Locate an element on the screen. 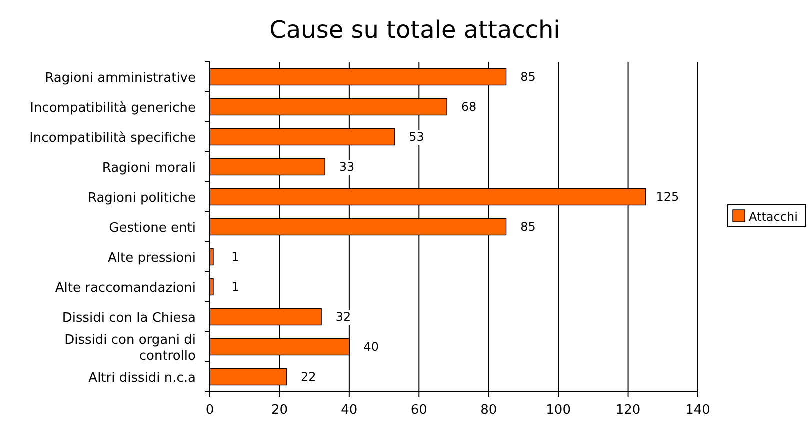  data-label: 32 is located at coordinates (344, 317).